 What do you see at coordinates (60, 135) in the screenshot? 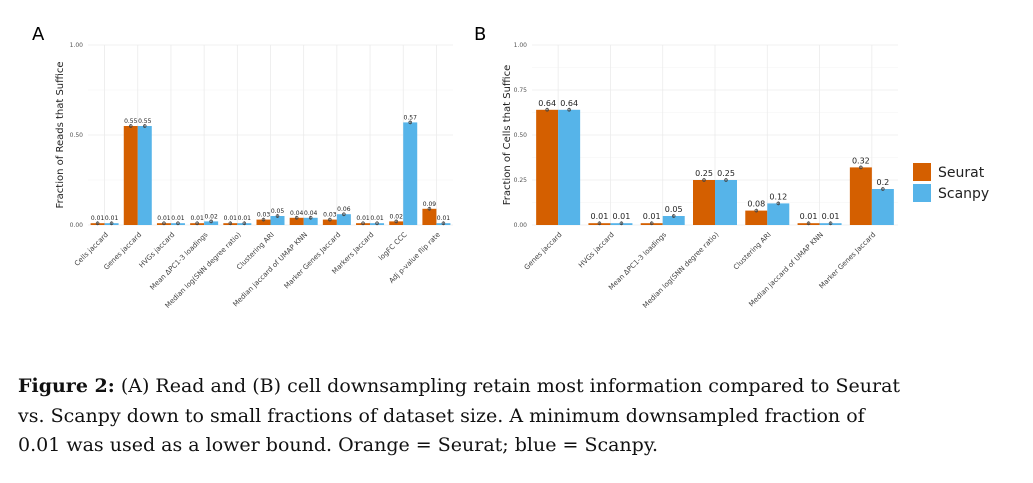
I see `y-axis-title: Fraction of Reads that Suffice` at bounding box center [60, 135].